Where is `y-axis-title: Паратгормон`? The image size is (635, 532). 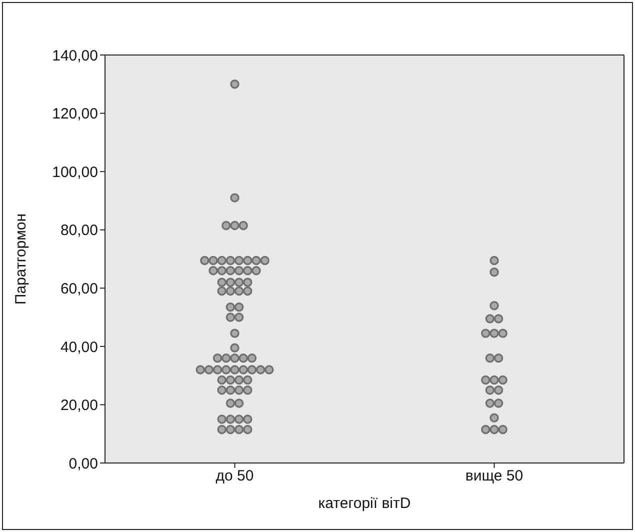
y-axis-title: Паратгормон is located at coordinates (21, 259).